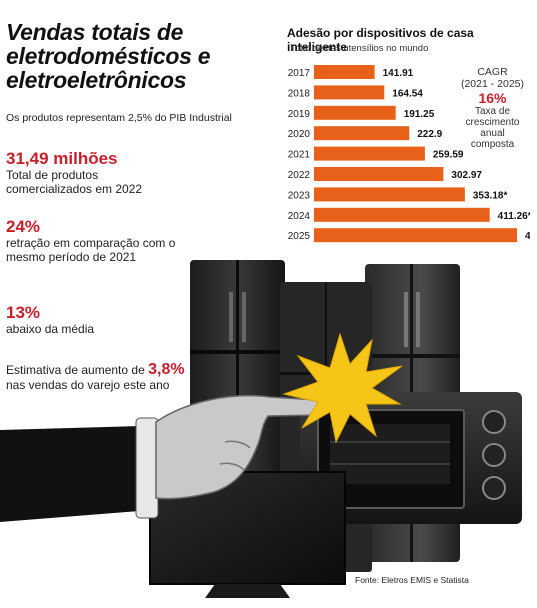 The image size is (537, 608). I want to click on chart-subtitle: Total destes utensílios no mundo, so click(359, 48).